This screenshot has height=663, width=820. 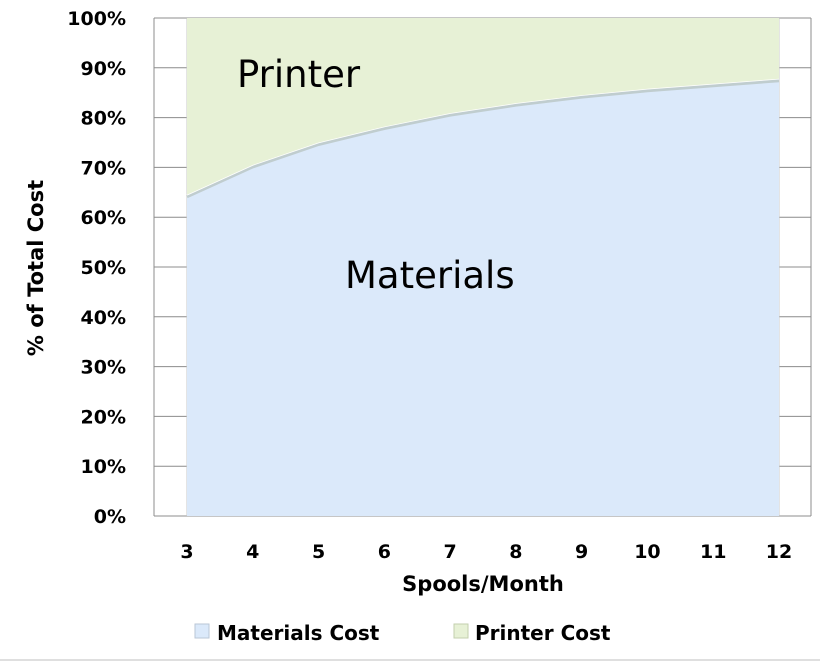 What do you see at coordinates (647, 552) in the screenshot?
I see `x-tick-label: 10` at bounding box center [647, 552].